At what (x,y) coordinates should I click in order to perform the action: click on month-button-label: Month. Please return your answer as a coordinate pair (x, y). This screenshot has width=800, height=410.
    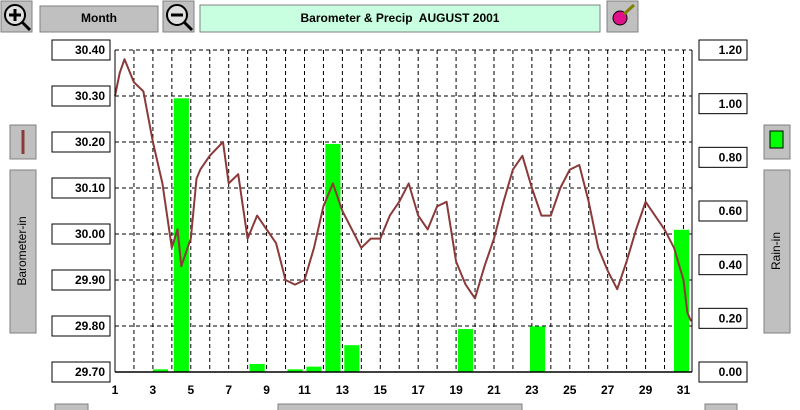
    Looking at the image, I should click on (99, 18).